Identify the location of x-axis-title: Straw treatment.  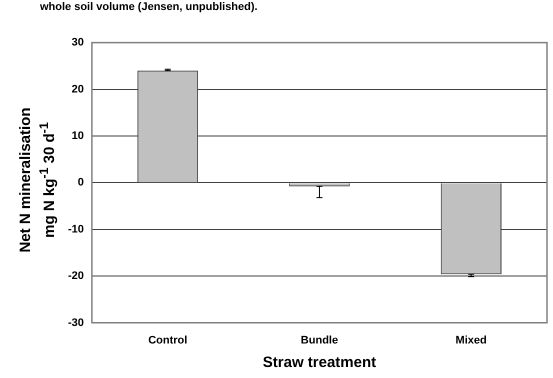
(319, 363).